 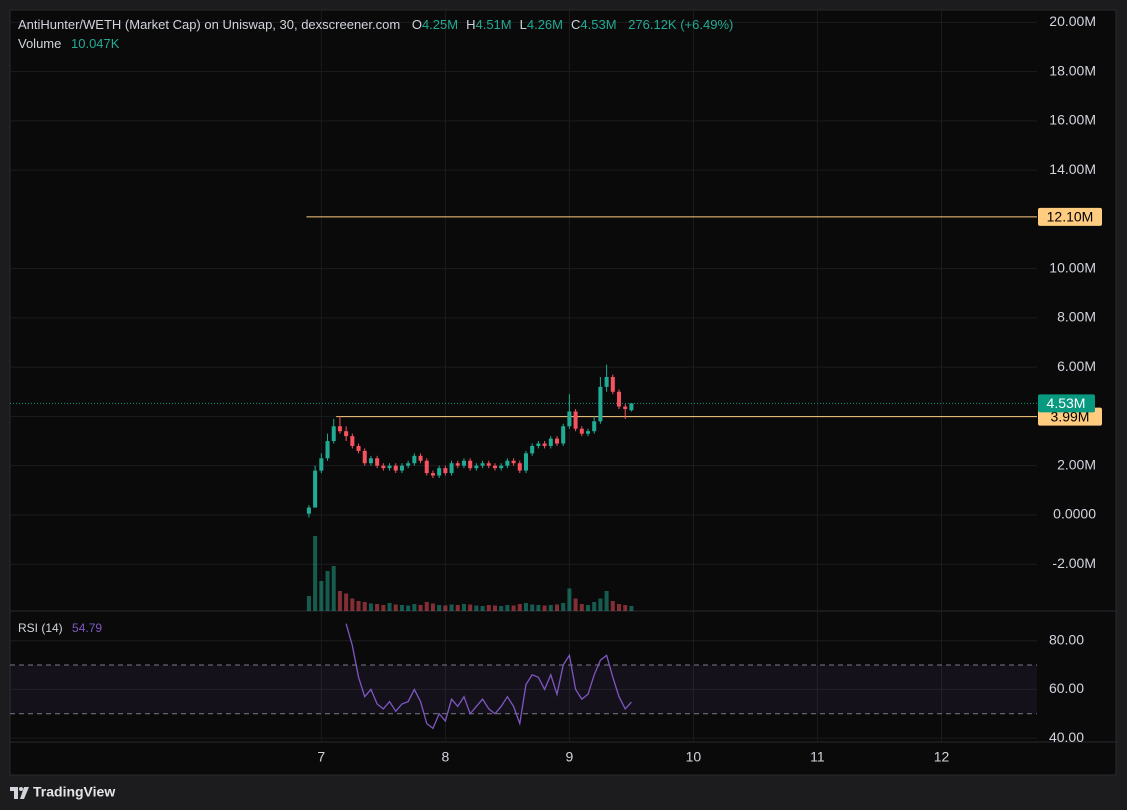 What do you see at coordinates (694, 757) in the screenshot?
I see `x-tick-label: 10` at bounding box center [694, 757].